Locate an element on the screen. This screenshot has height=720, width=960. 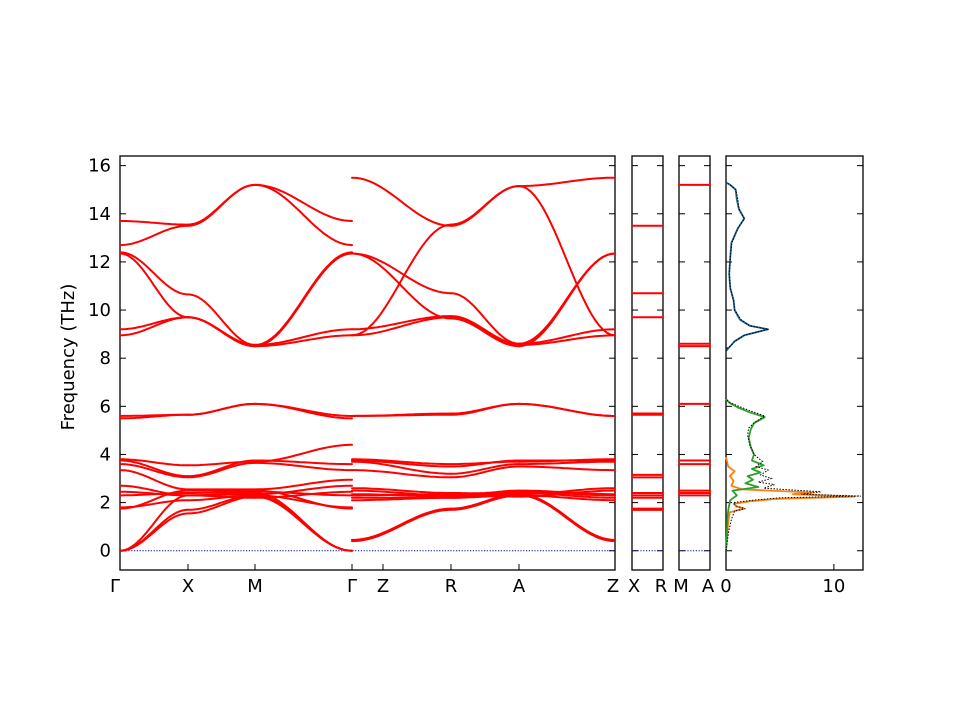
band-Γ-X-0 is located at coordinates (154, 532).